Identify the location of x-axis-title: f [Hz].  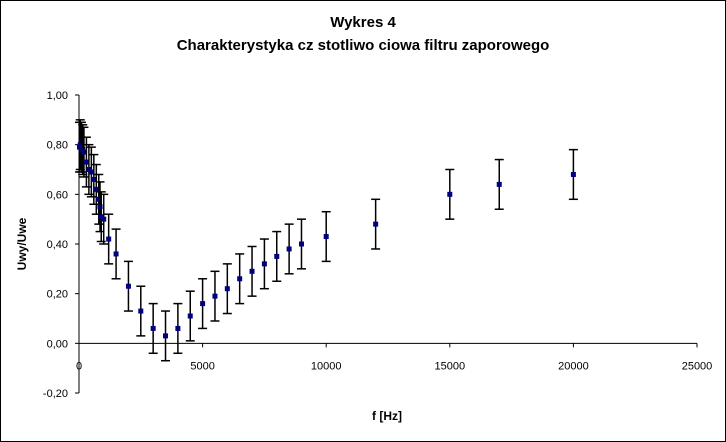
(387, 416).